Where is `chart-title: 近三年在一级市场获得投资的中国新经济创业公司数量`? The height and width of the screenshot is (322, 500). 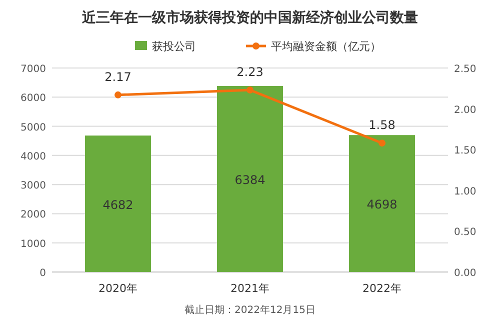
chart-title: 近三年在一级市场获得投资的中国新经济创业公司数量 is located at coordinates (249, 17).